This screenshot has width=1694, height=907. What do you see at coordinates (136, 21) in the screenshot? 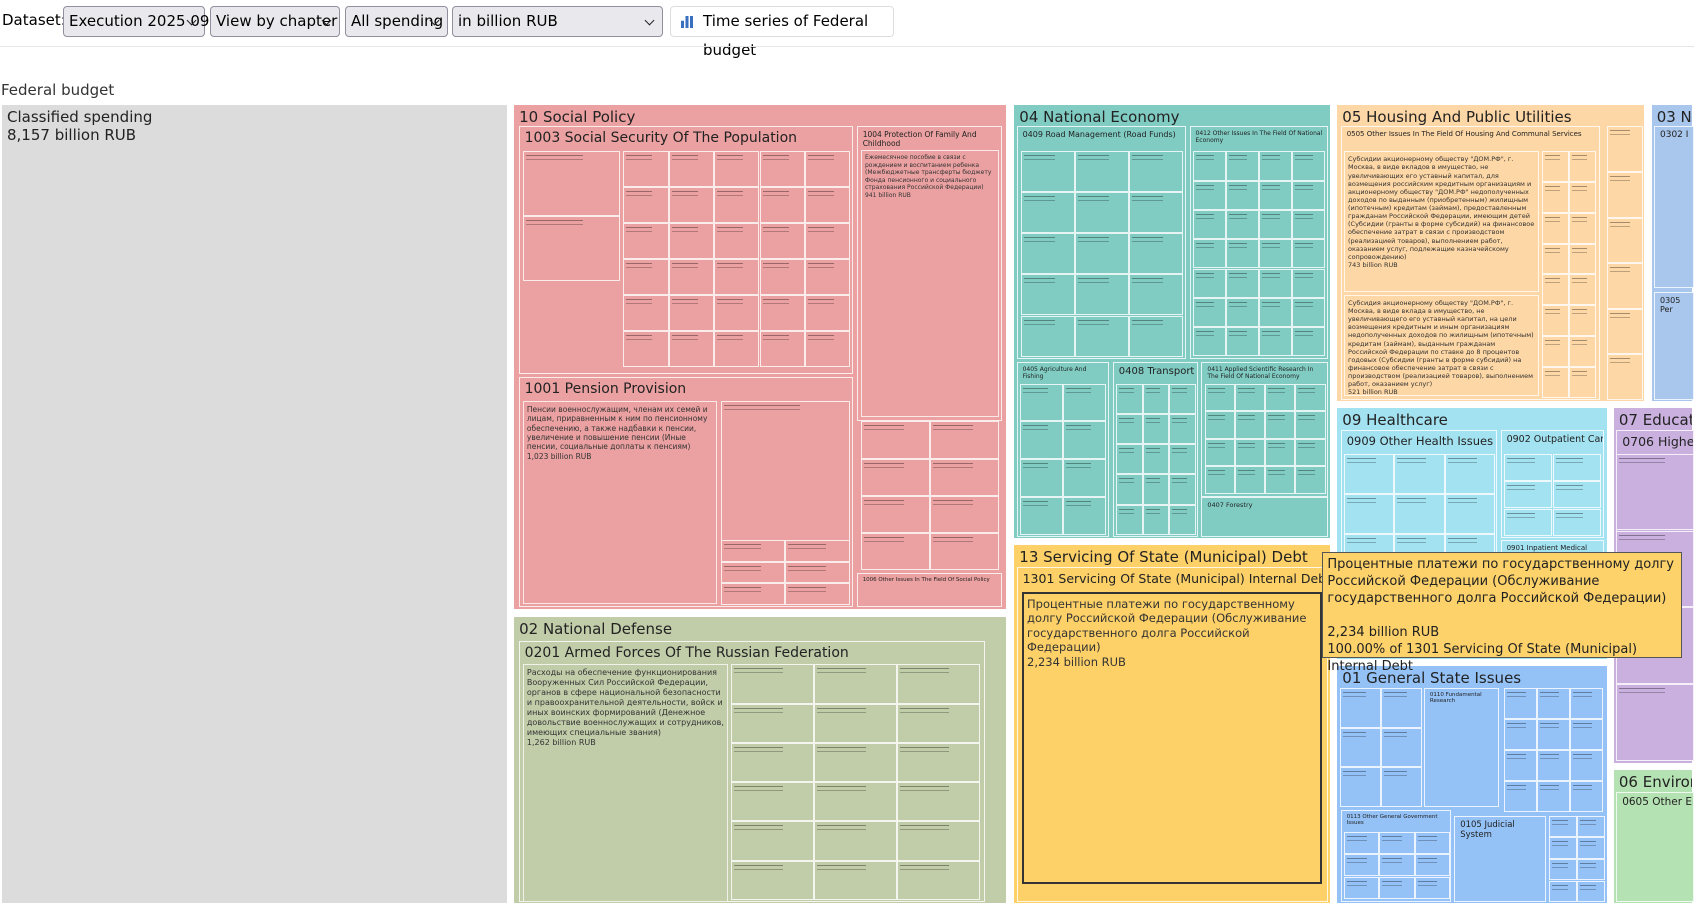
I see `dataset-select: Execution 2025 09` at bounding box center [136, 21].